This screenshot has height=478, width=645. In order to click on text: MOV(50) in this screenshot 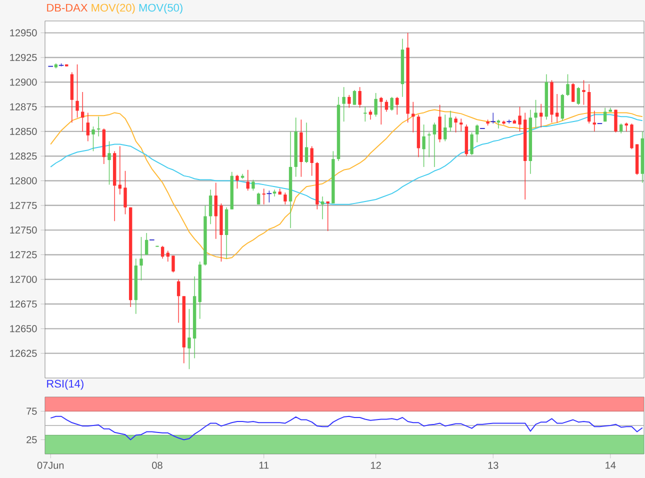, I will do `click(160, 9)`.